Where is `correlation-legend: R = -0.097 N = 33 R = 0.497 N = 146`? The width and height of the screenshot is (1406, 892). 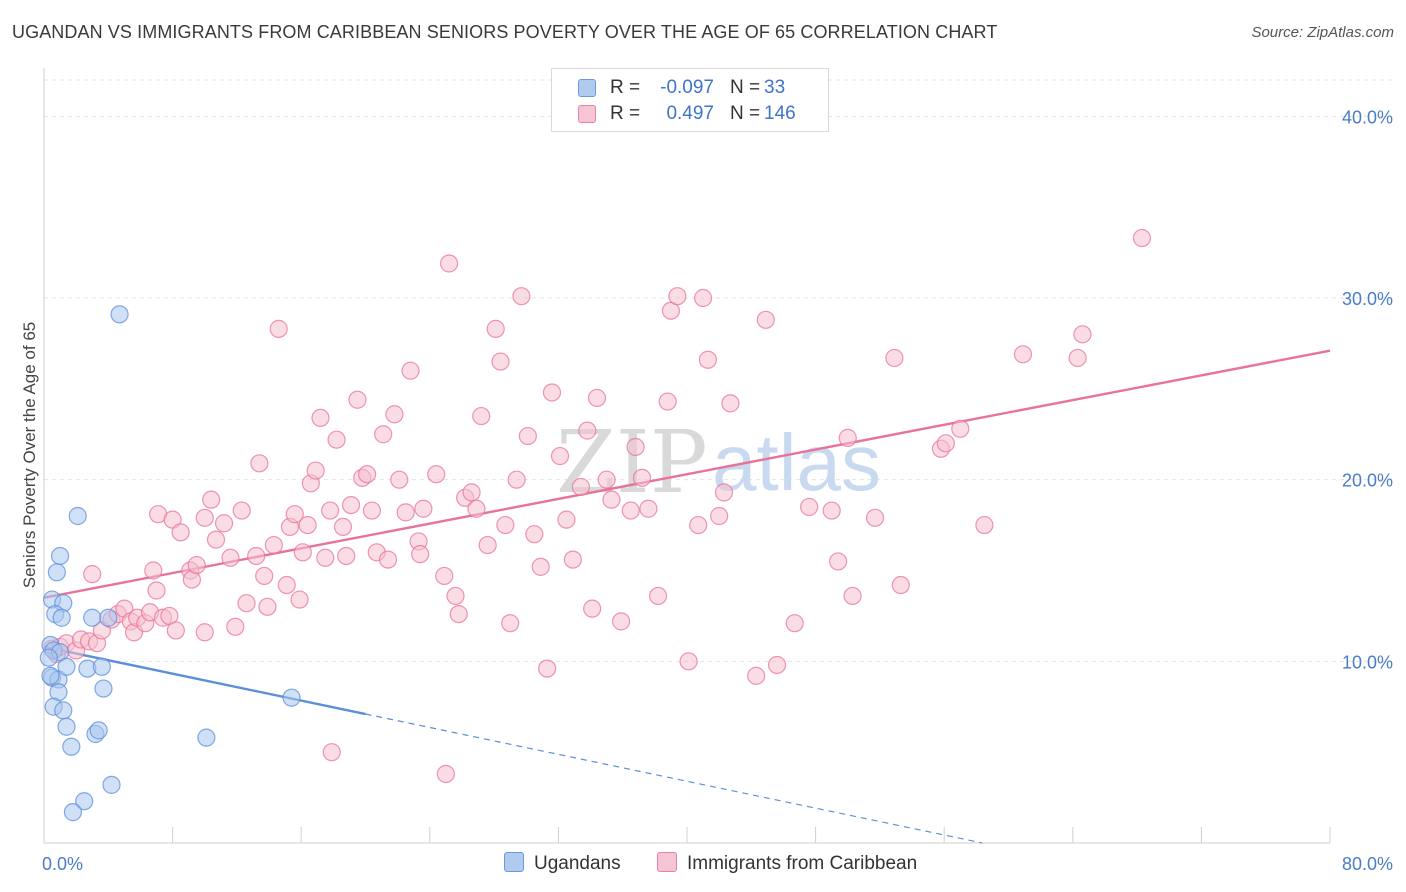 correlation-legend: R = -0.097 N = 33 R = 0.497 N = 146 is located at coordinates (690, 100).